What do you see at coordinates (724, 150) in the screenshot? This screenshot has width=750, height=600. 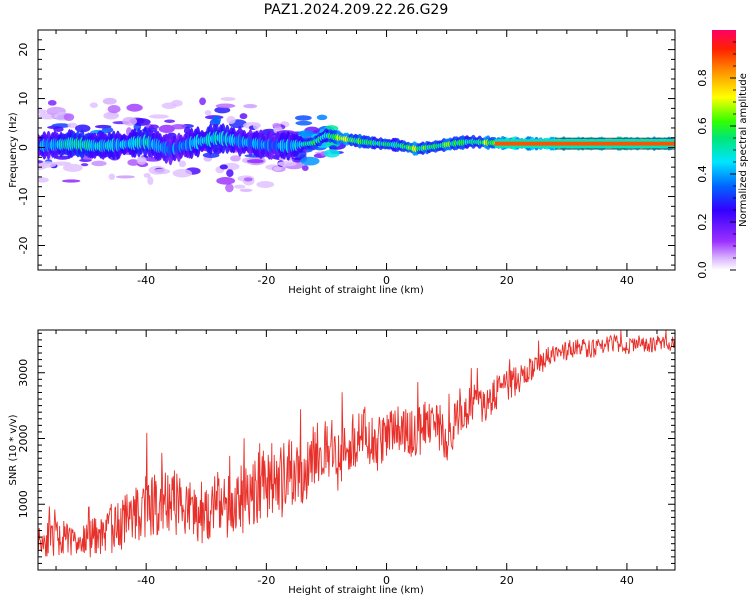 I see `colorbar-gradient` at bounding box center [724, 150].